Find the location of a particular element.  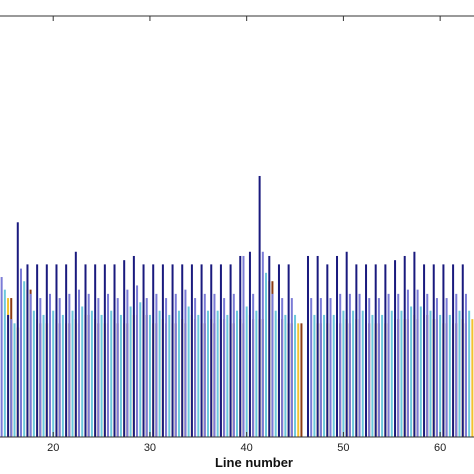

x-tick-label: 60 is located at coordinates (440, 448).